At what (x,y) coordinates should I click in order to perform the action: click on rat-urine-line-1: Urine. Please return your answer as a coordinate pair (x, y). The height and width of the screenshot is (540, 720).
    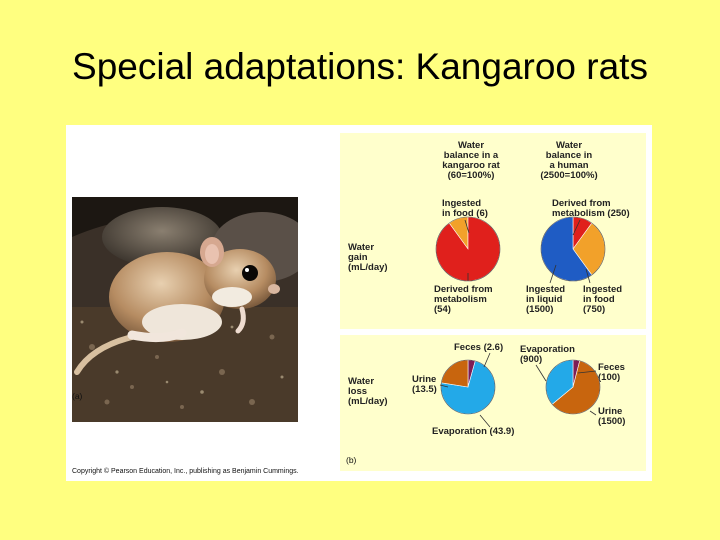
    Looking at the image, I should click on (424, 379).